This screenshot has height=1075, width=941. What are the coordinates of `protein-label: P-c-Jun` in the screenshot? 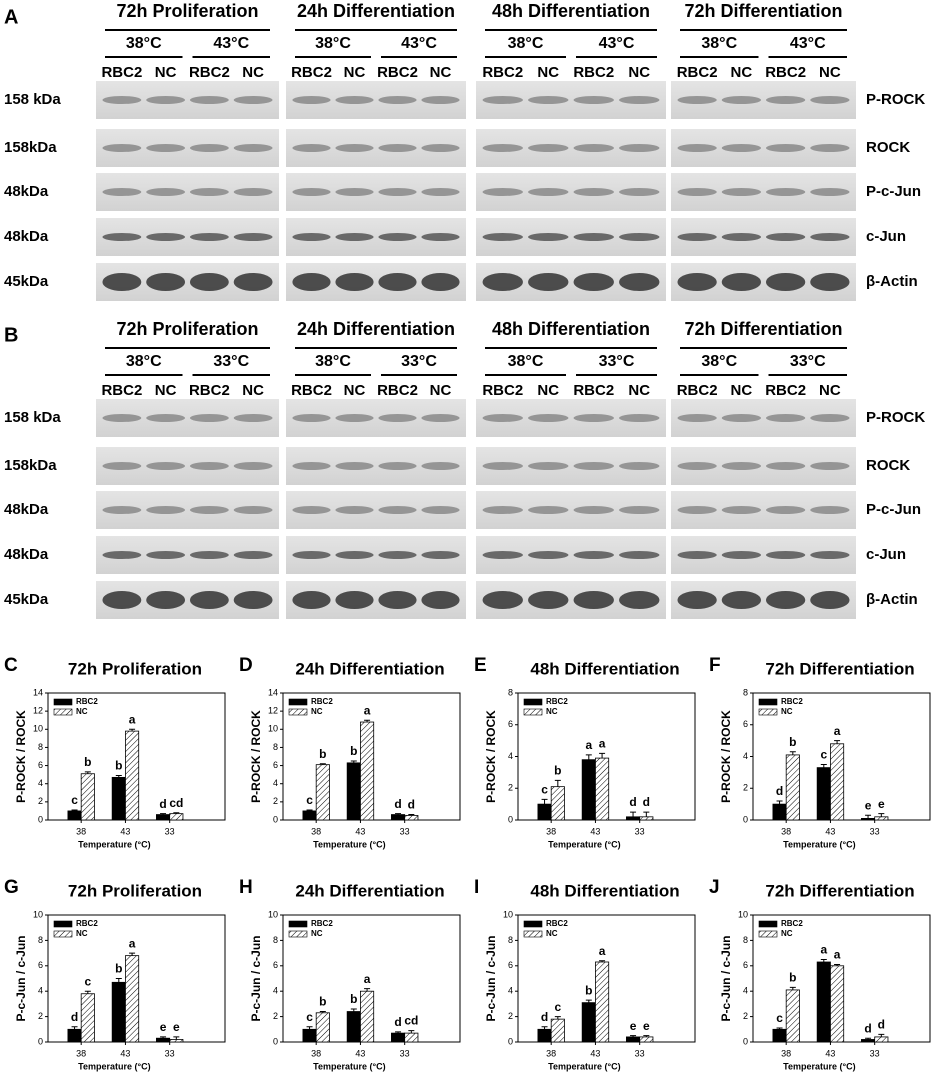 It's located at (893, 509).